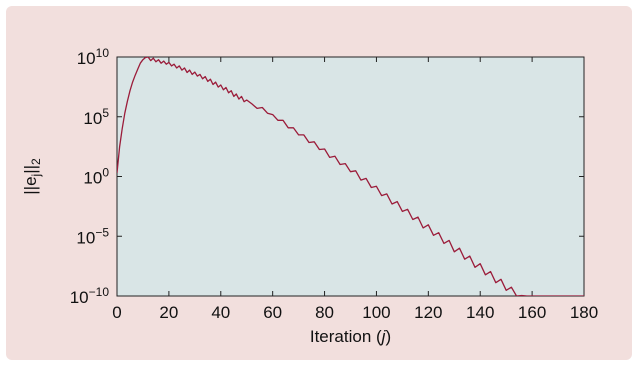  I want to click on y-tick-label: 10⁻⁵, so click(92, 236).